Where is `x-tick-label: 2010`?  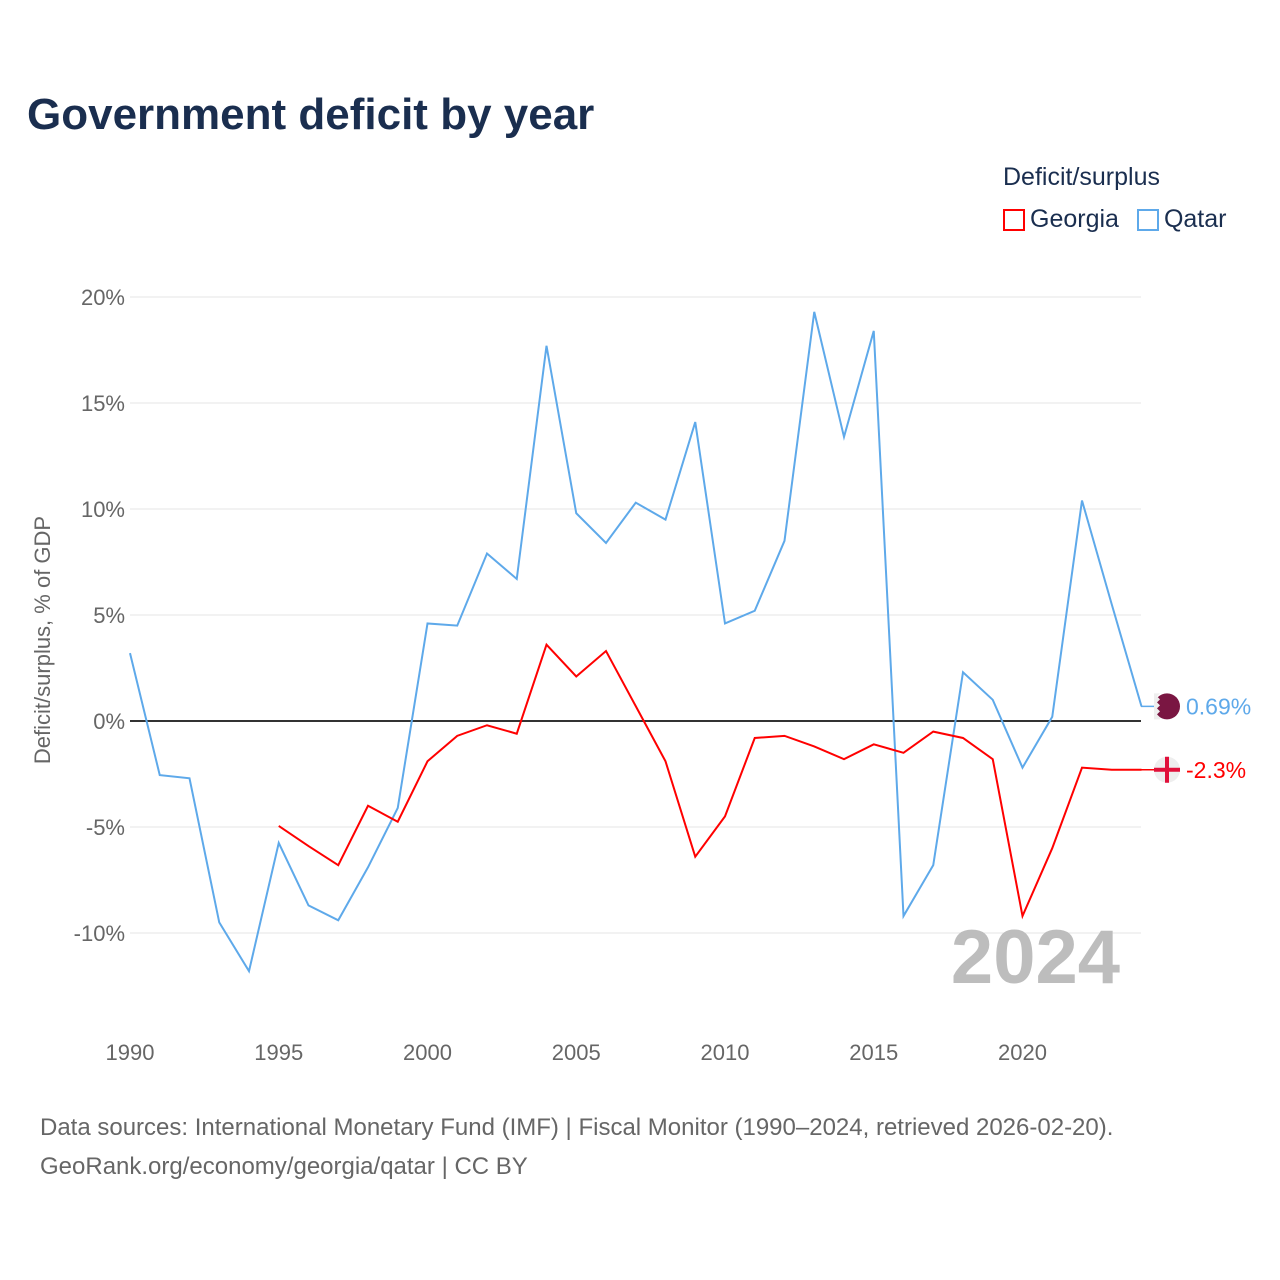 x-tick-label: 2010 is located at coordinates (725, 1052).